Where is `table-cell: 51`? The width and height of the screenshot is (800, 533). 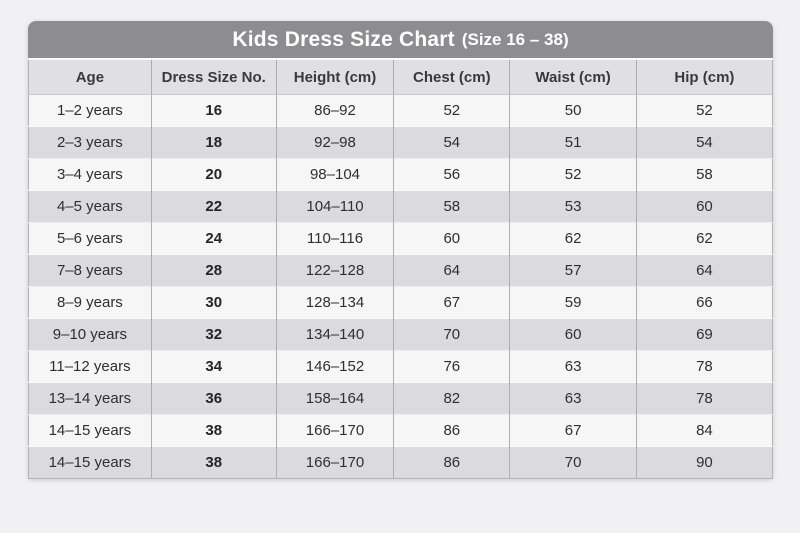
table-cell: 51 is located at coordinates (573, 142).